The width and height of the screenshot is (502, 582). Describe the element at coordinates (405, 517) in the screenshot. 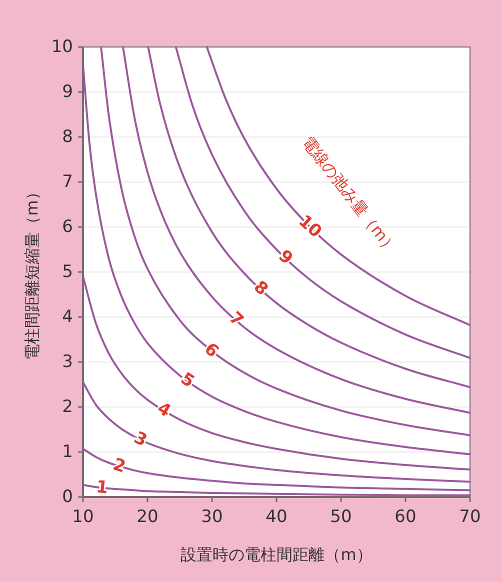

I see `x-tick-label: 60` at that location.